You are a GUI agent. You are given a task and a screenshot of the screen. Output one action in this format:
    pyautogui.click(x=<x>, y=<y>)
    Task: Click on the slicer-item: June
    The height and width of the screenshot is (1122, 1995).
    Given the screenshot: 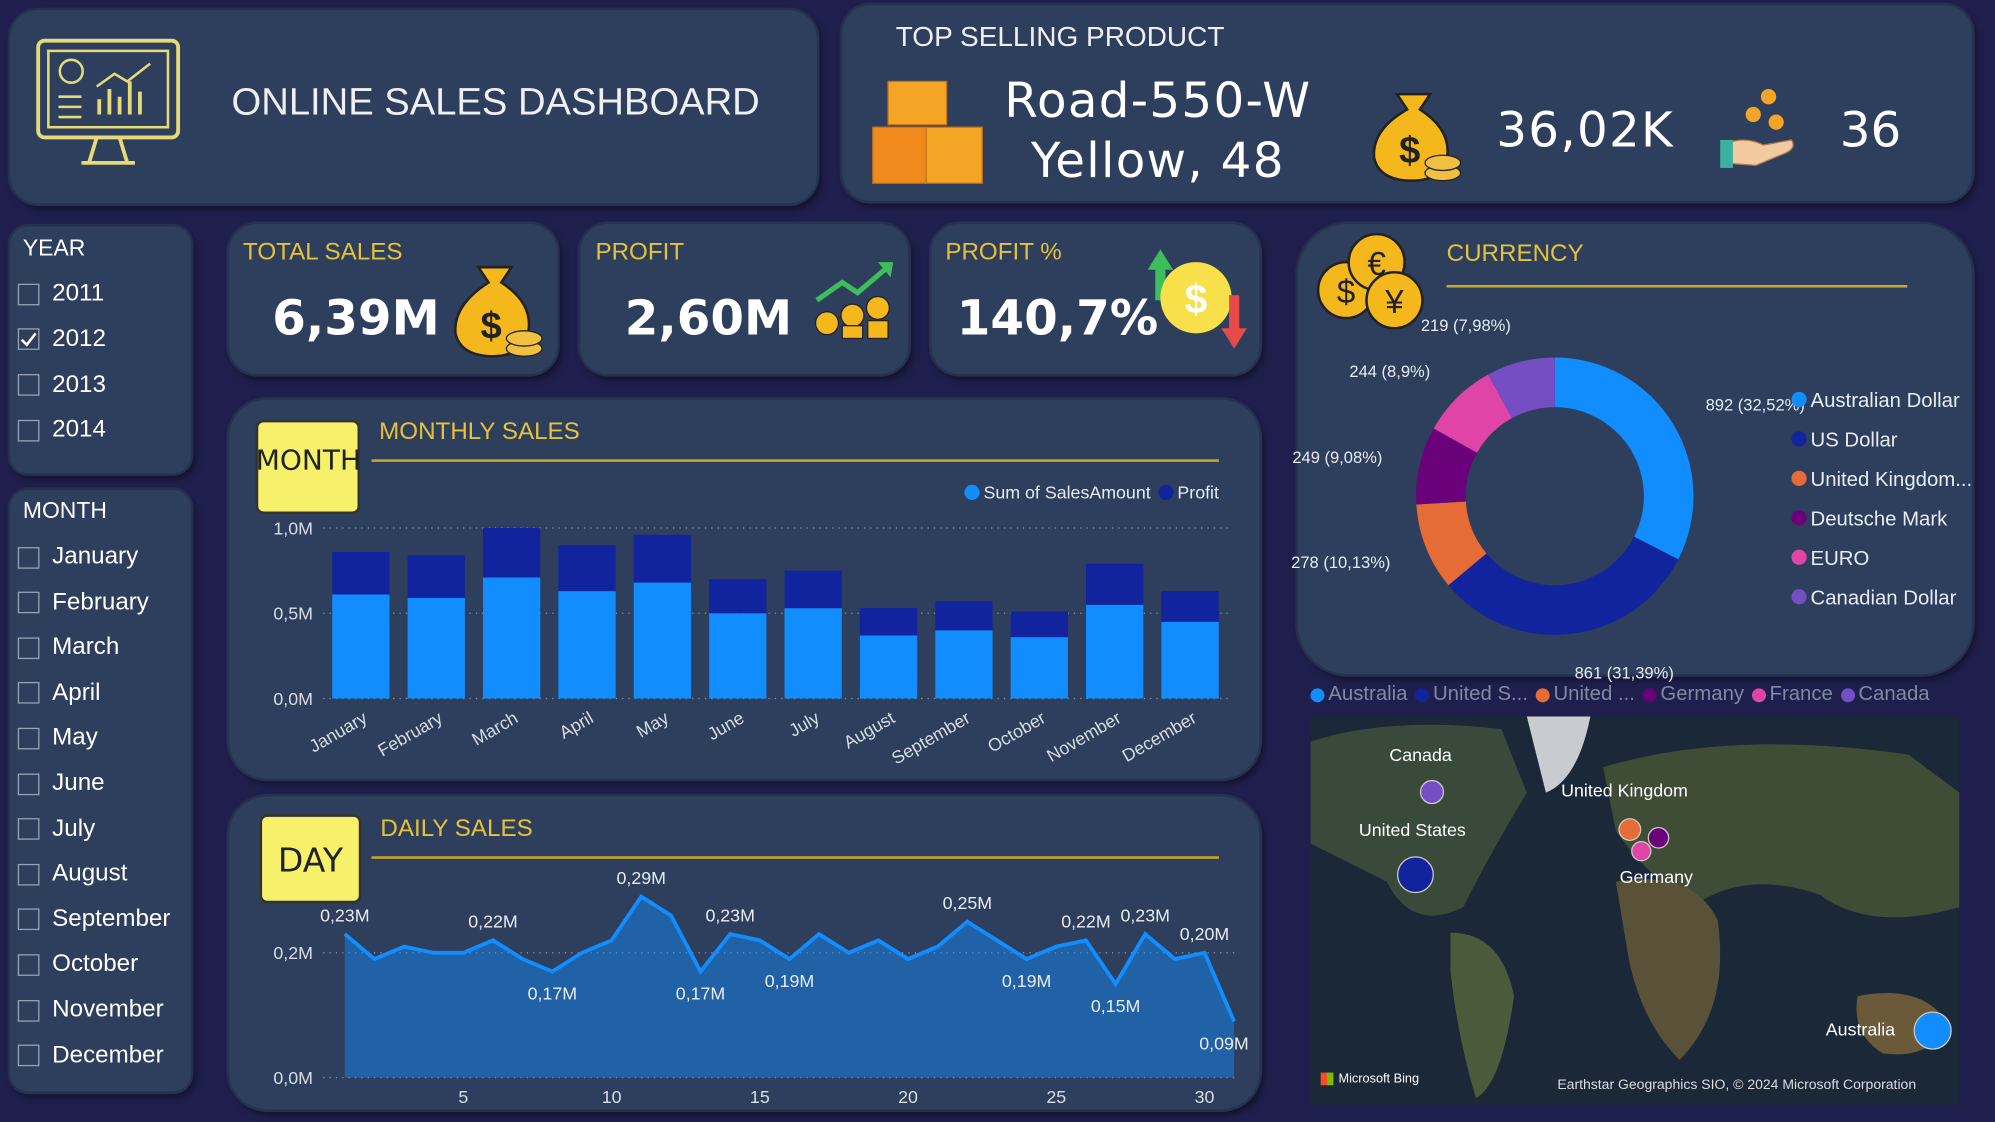 What is the action you would take?
    pyautogui.click(x=61, y=783)
    